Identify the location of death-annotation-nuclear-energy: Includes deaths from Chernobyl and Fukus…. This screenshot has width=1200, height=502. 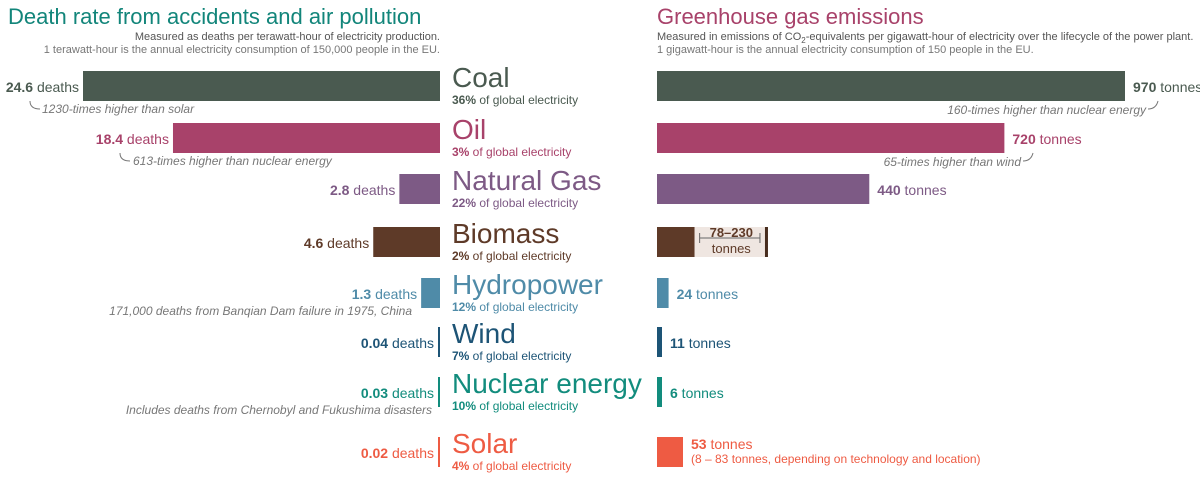
(279, 410).